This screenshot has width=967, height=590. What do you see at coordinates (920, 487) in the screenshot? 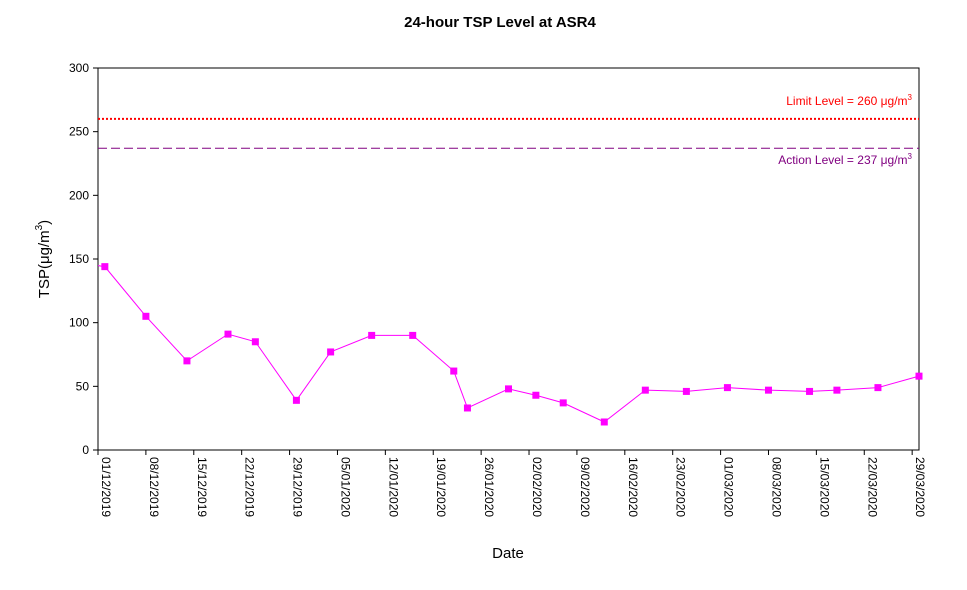
I see `x-tick-label: 29/03/2020` at bounding box center [920, 487].